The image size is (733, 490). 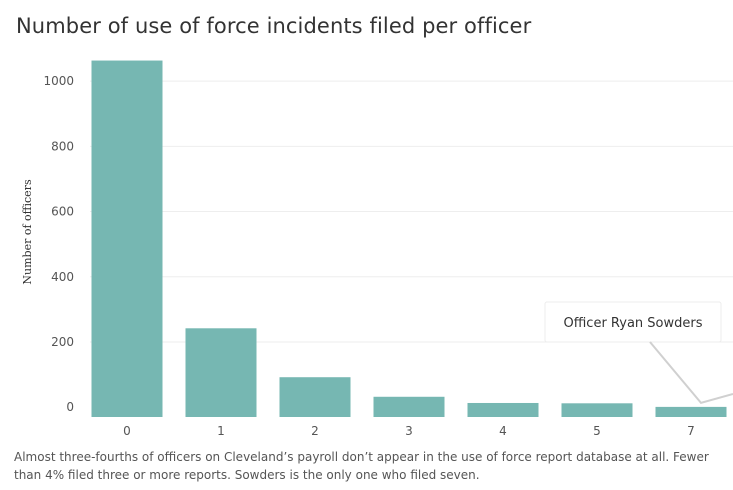 I want to click on x-tick-label: 4, so click(x=503, y=431).